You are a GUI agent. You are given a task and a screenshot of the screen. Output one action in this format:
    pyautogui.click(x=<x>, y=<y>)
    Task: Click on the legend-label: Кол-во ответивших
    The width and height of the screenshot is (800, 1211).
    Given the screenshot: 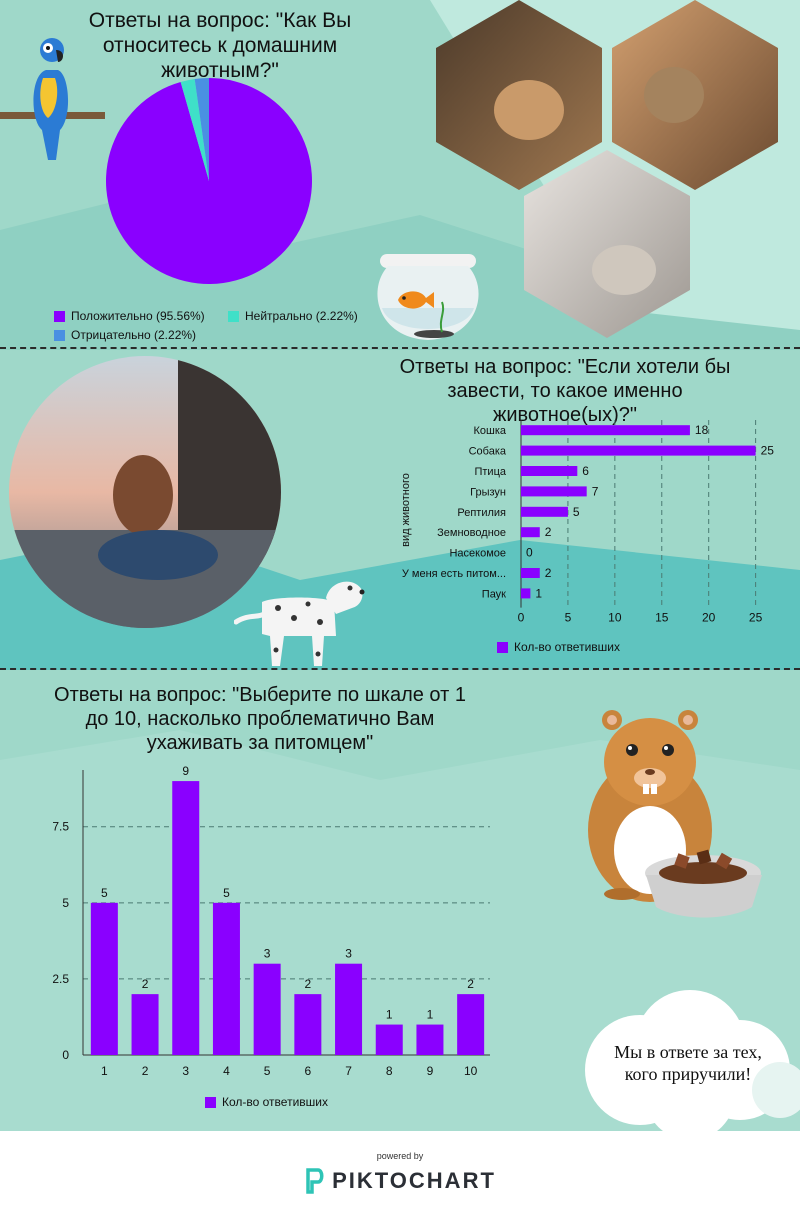 What is the action you would take?
    pyautogui.click(x=567, y=647)
    